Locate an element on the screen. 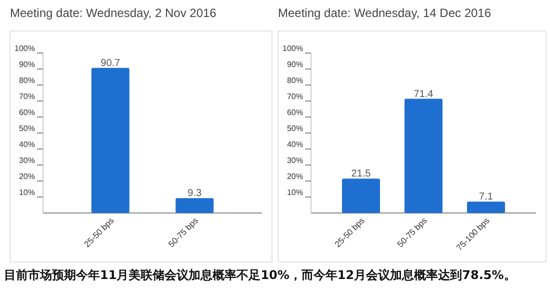  data-label: 7.1 is located at coordinates (486, 197).